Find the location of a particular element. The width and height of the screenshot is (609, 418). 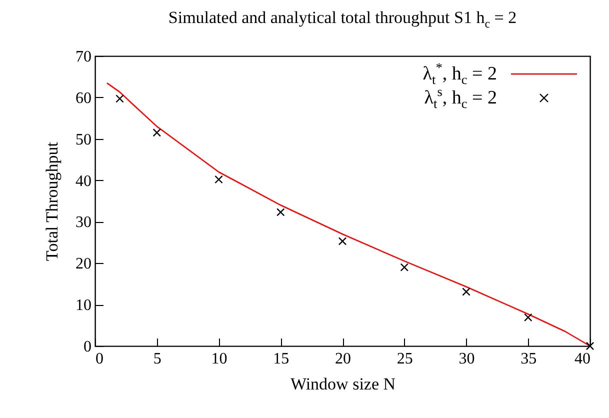

y-tick-label: 20 is located at coordinates (84, 264).